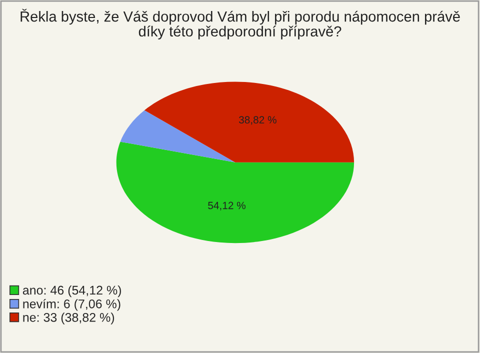 This screenshot has height=353, width=480. I want to click on chart-title: Řekla byste, že Váš doprovod Vám byl při porodu nápomocen právě díky této předporodní přípravě?, so click(240, 24).